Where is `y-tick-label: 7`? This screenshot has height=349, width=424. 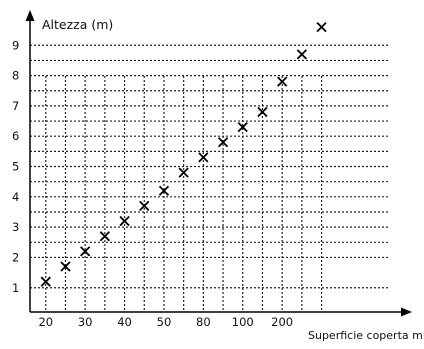 y-tick-label: 7 is located at coordinates (15, 106).